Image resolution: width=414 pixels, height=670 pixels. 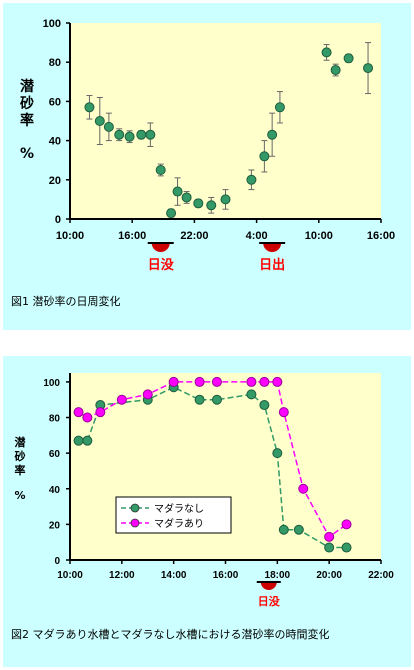 I want to click on x-tick-label: 20:00, so click(x=329, y=575).